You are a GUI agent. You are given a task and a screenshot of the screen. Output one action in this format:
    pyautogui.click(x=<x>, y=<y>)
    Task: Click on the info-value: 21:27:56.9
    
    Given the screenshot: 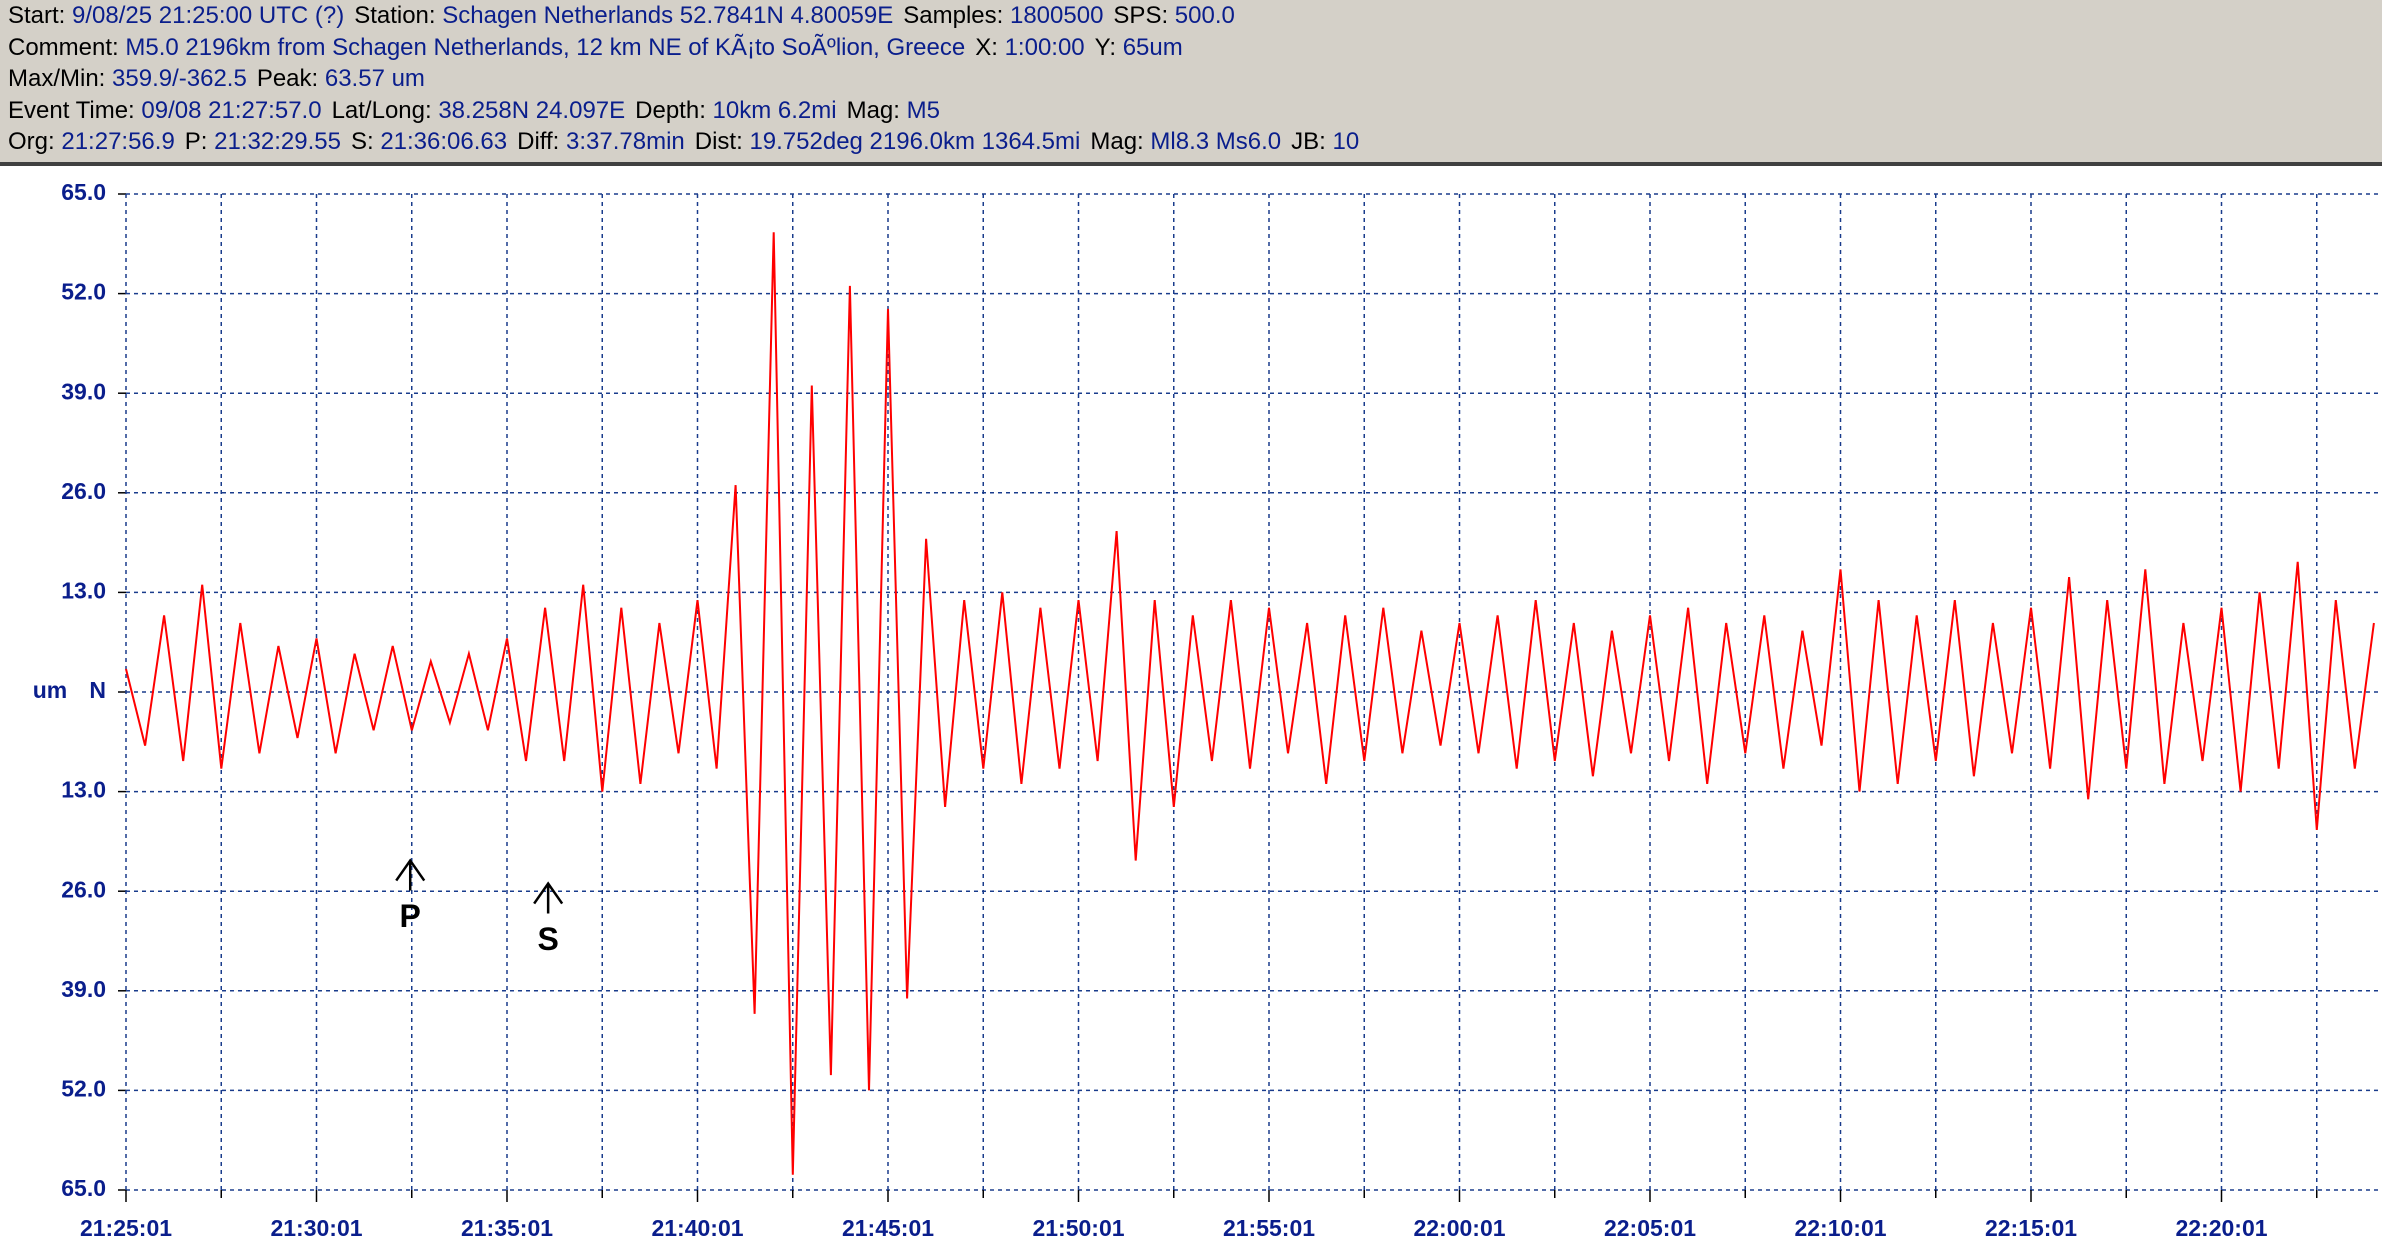 What is the action you would take?
    pyautogui.click(x=118, y=141)
    